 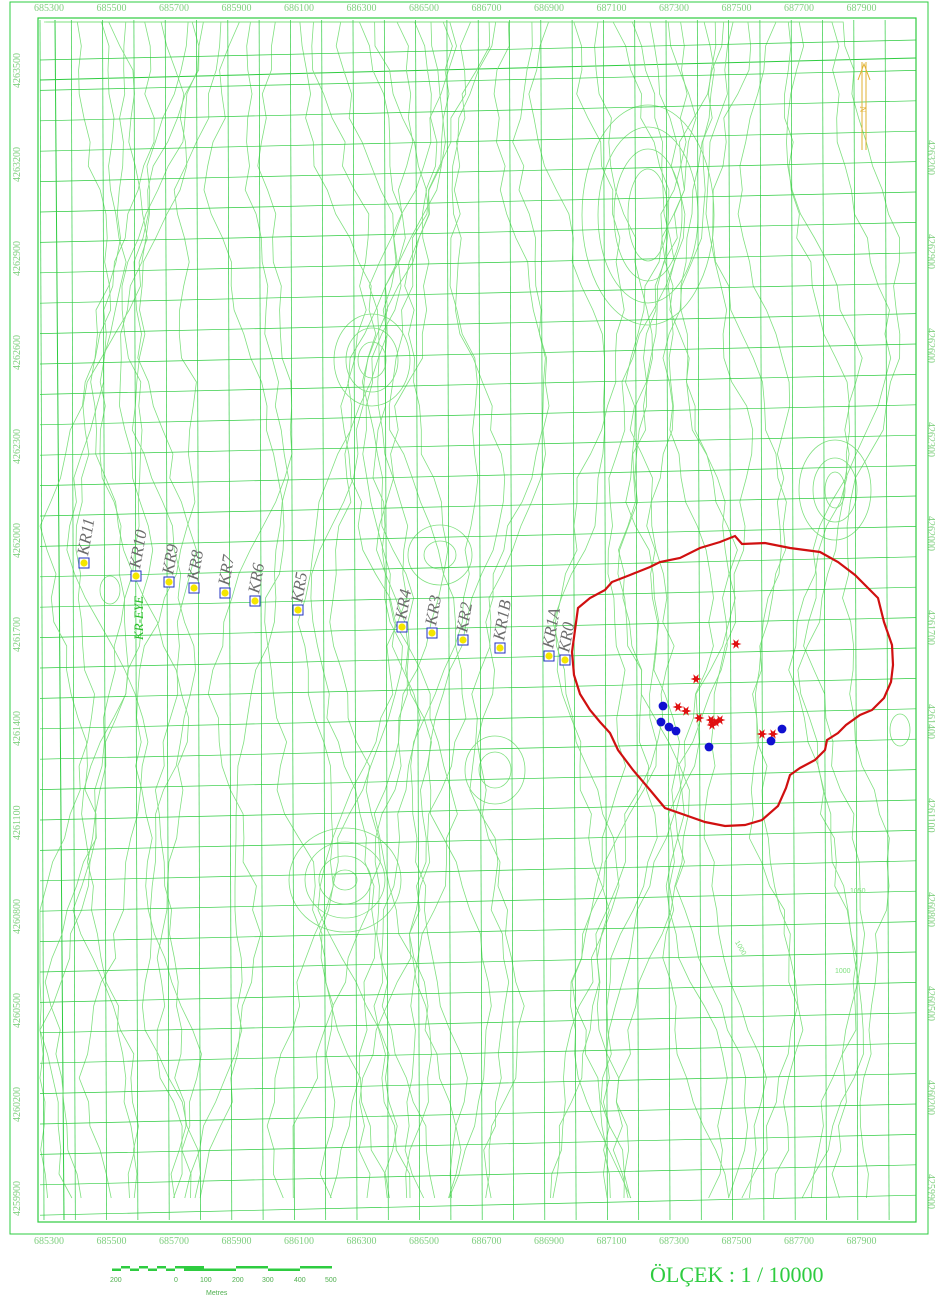 What do you see at coordinates (238, 1280) in the screenshot?
I see `scale-tick: 200` at bounding box center [238, 1280].